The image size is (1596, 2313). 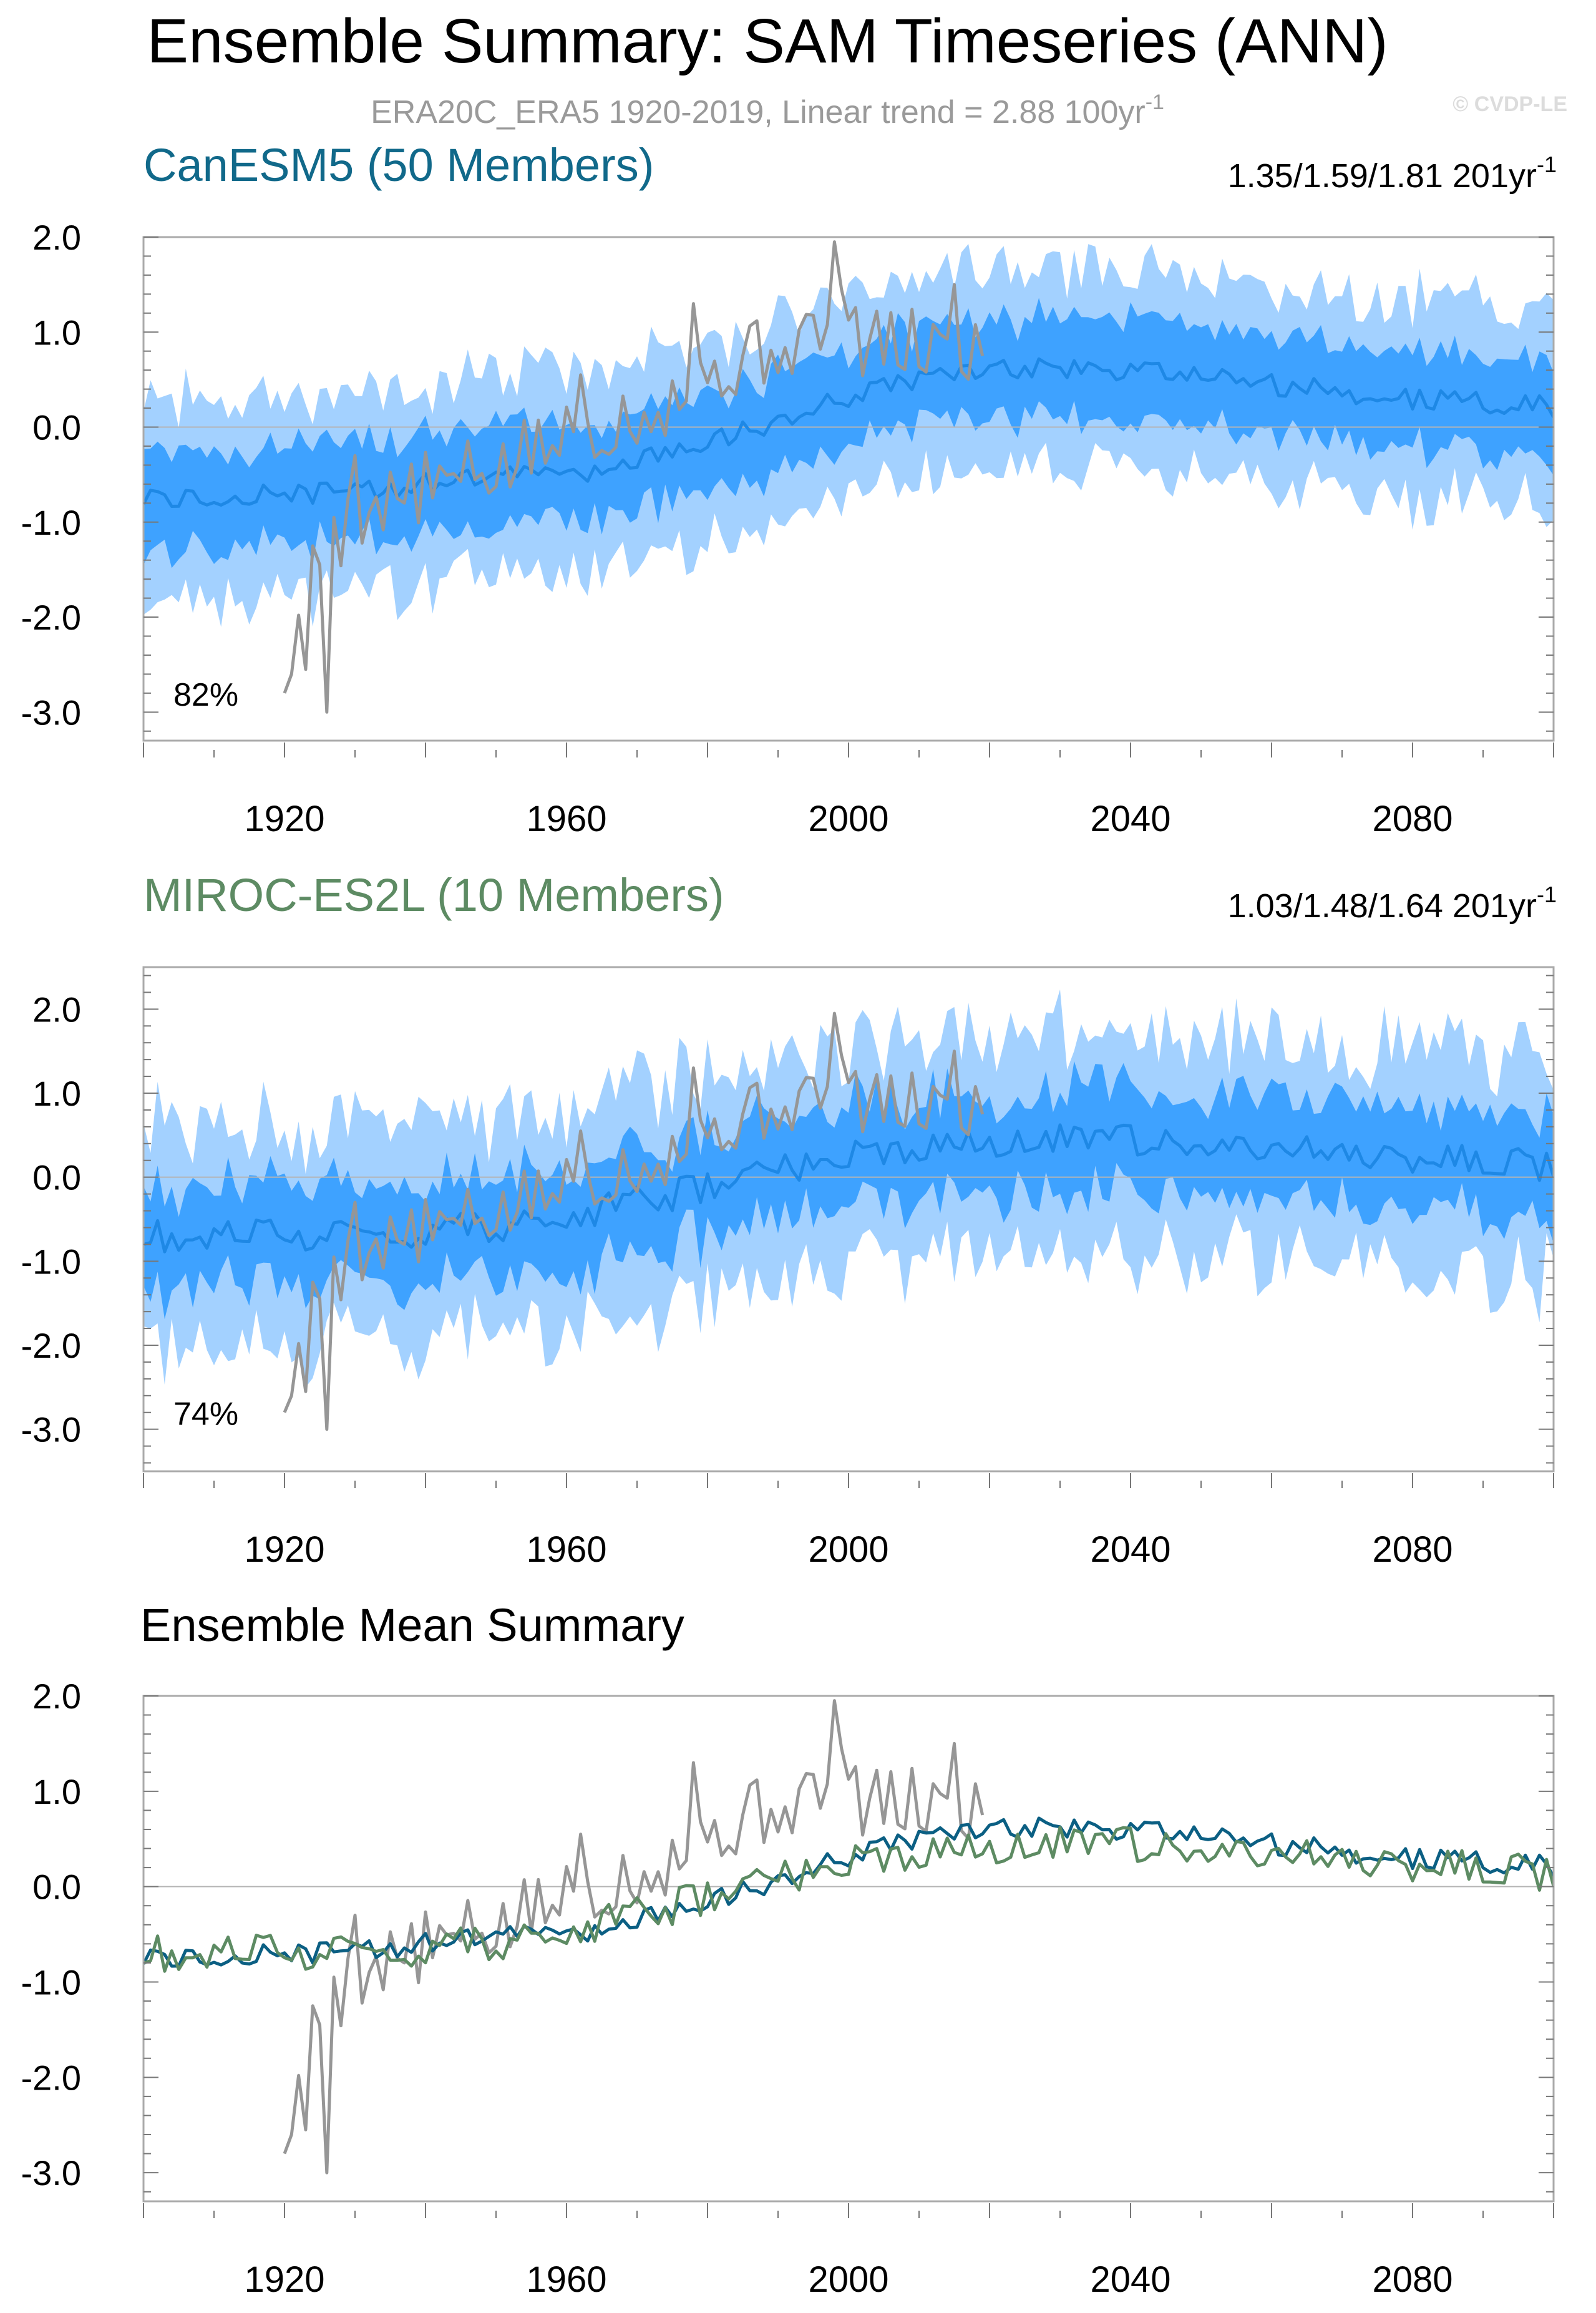 What do you see at coordinates (848, 1549) in the screenshot?
I see `miroc-xtick-label: 2000` at bounding box center [848, 1549].